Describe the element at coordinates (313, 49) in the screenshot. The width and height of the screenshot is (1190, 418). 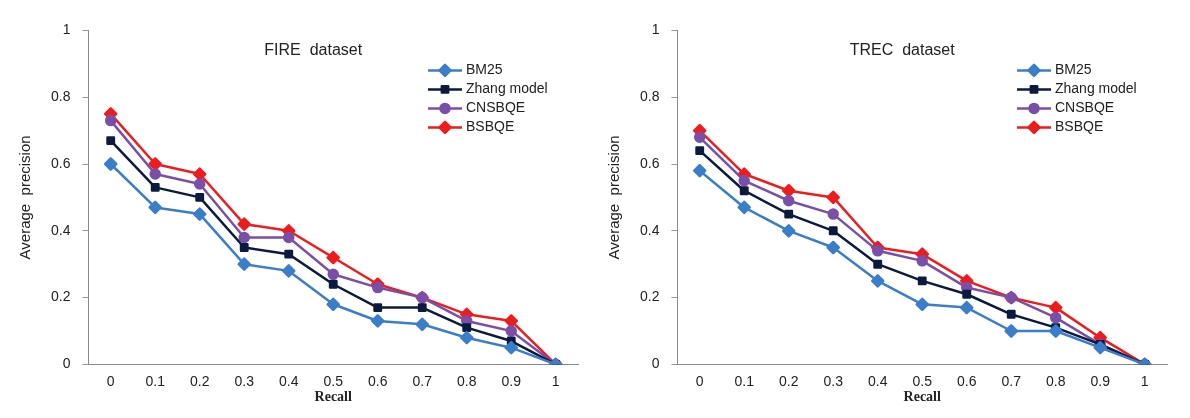
I see `text: FIRE dataset` at that location.